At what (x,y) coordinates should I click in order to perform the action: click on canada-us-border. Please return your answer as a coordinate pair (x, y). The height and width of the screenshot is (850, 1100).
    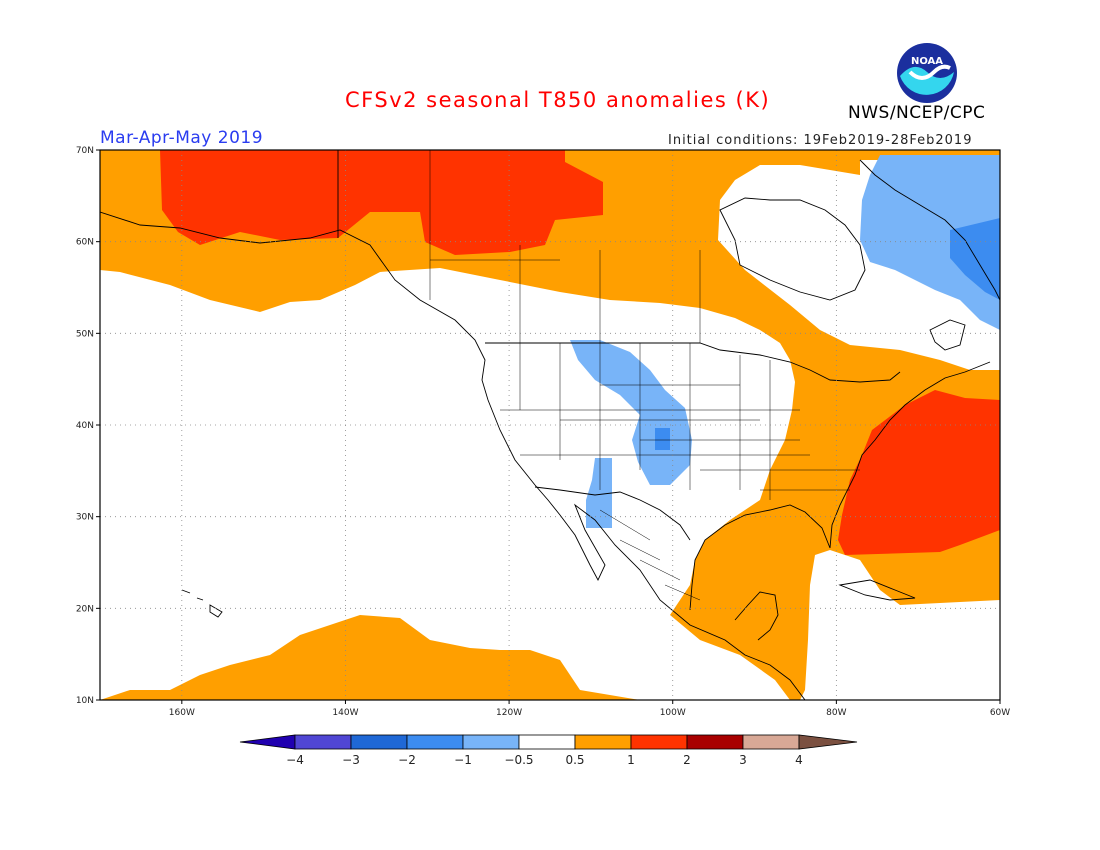
    Looking at the image, I should click on (693, 362).